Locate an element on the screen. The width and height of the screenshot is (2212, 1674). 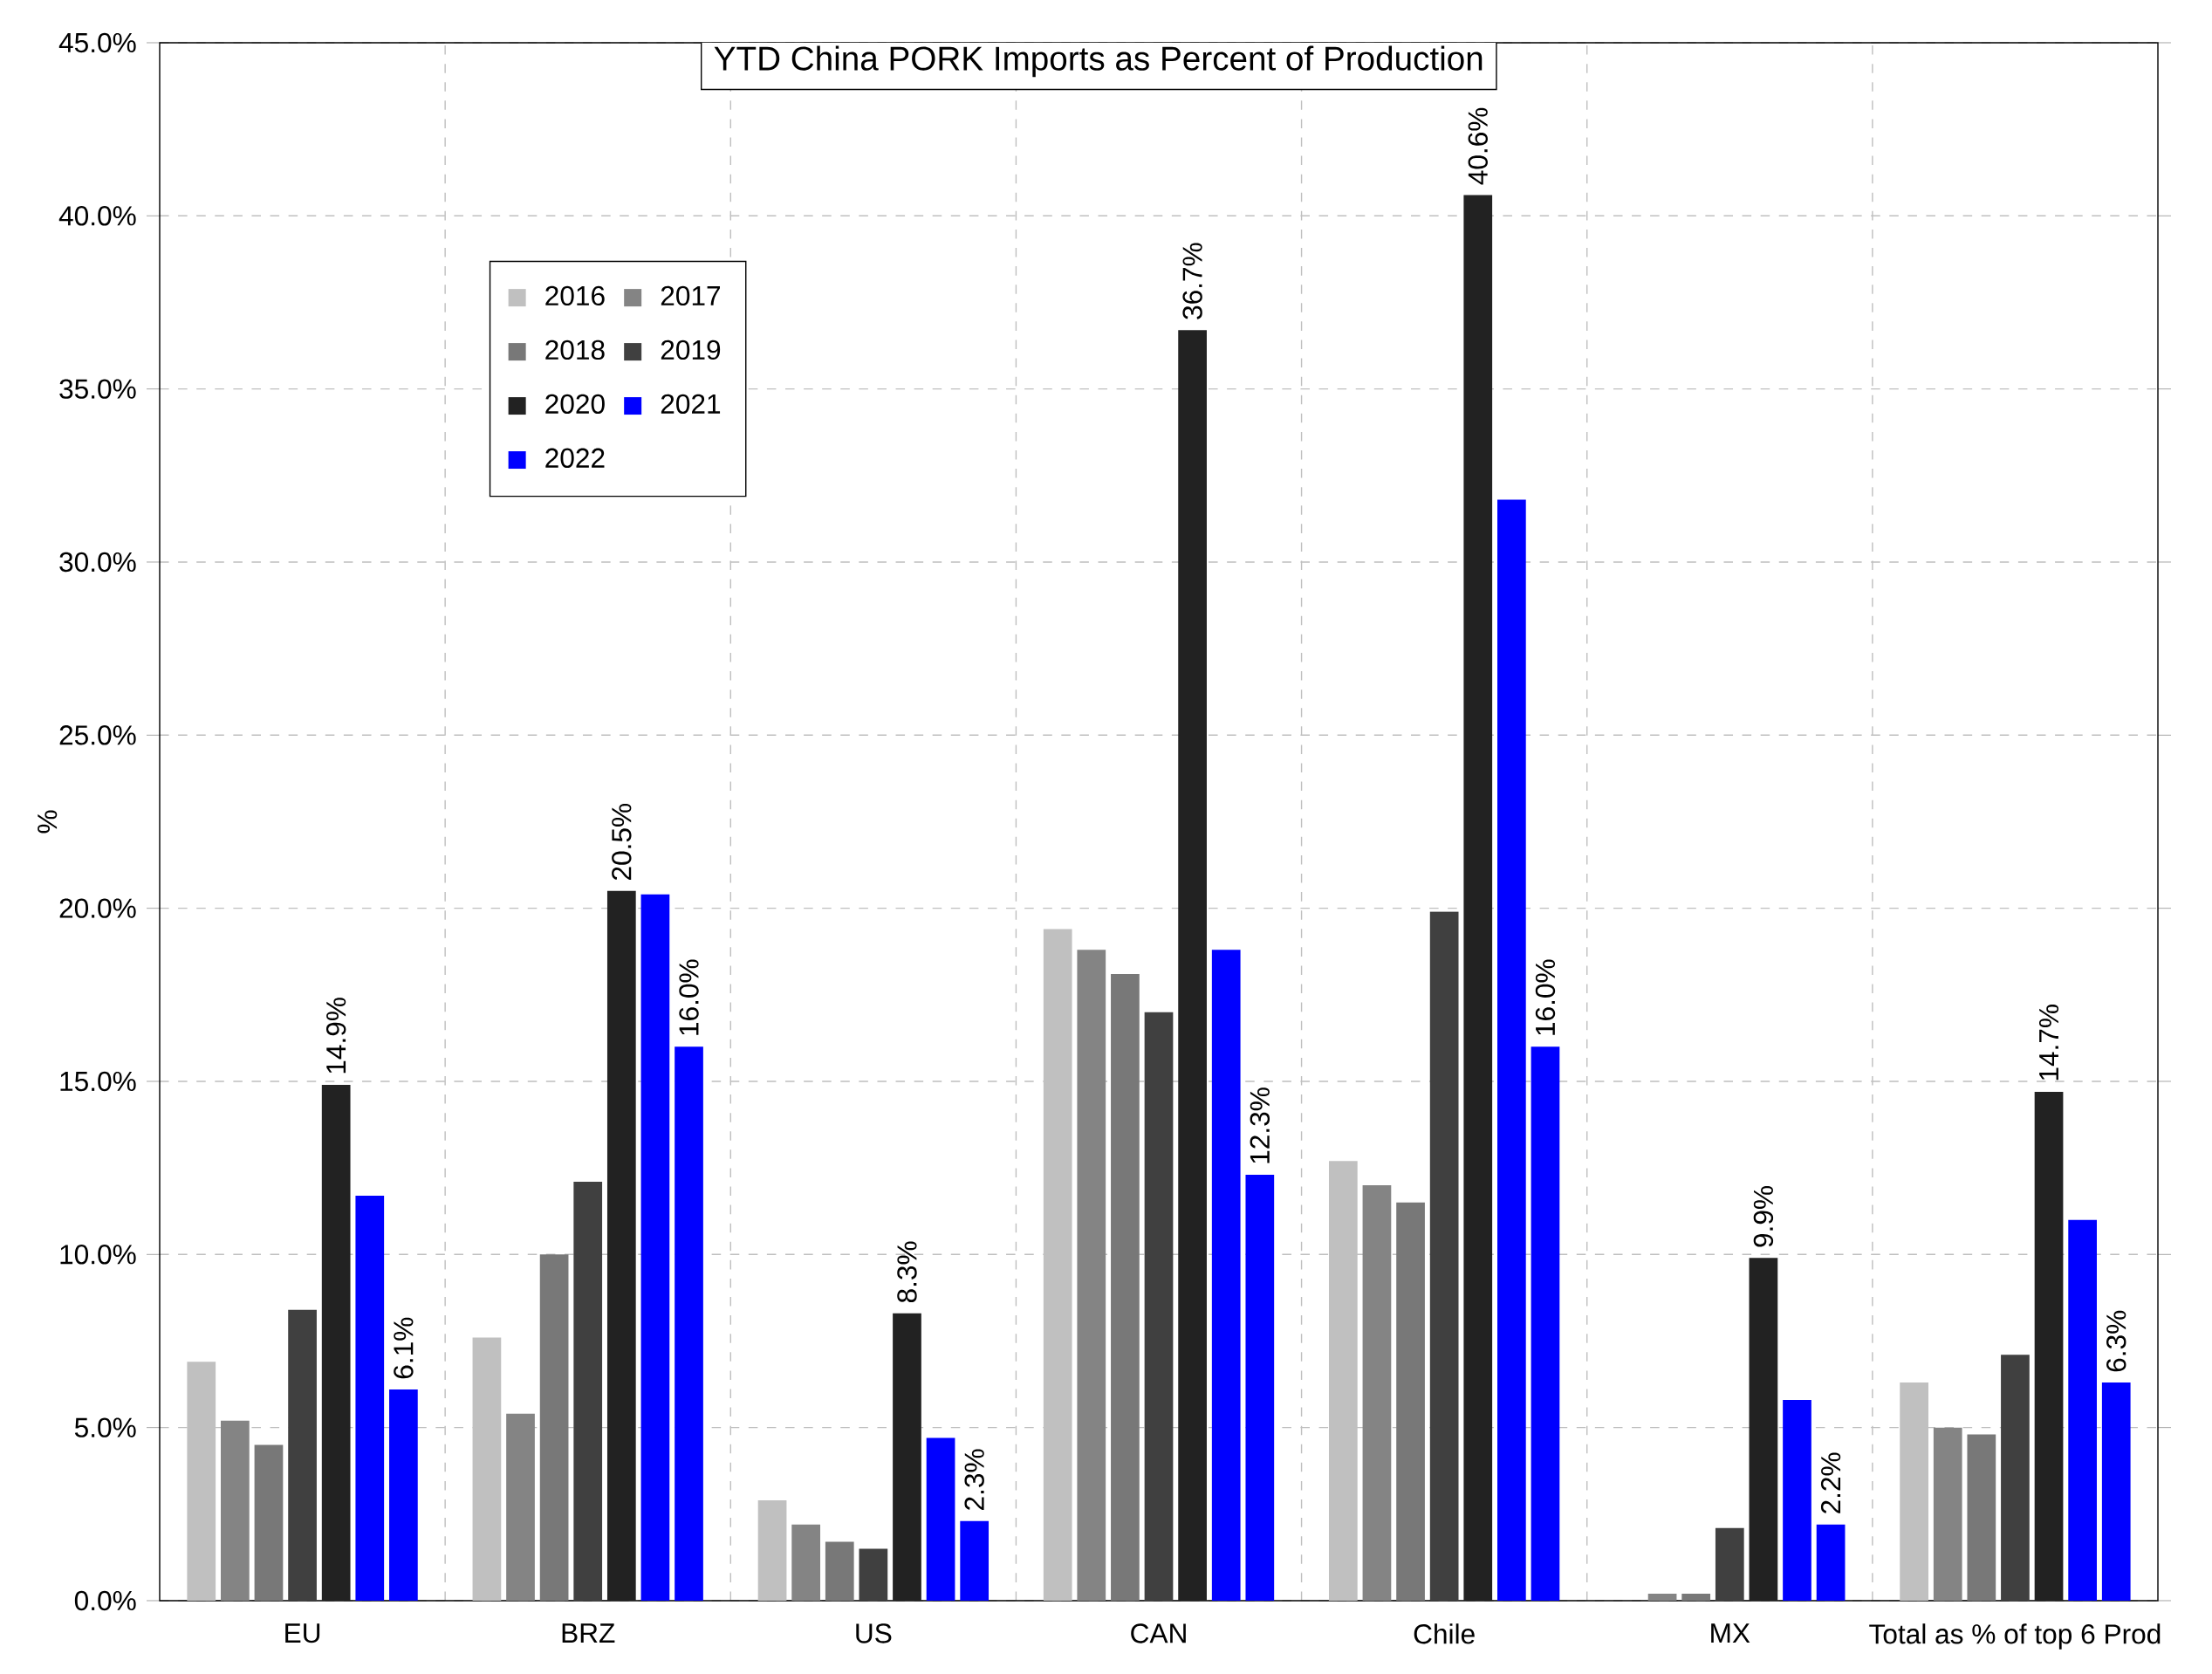
x-tick-label: EU is located at coordinates (302, 1633).